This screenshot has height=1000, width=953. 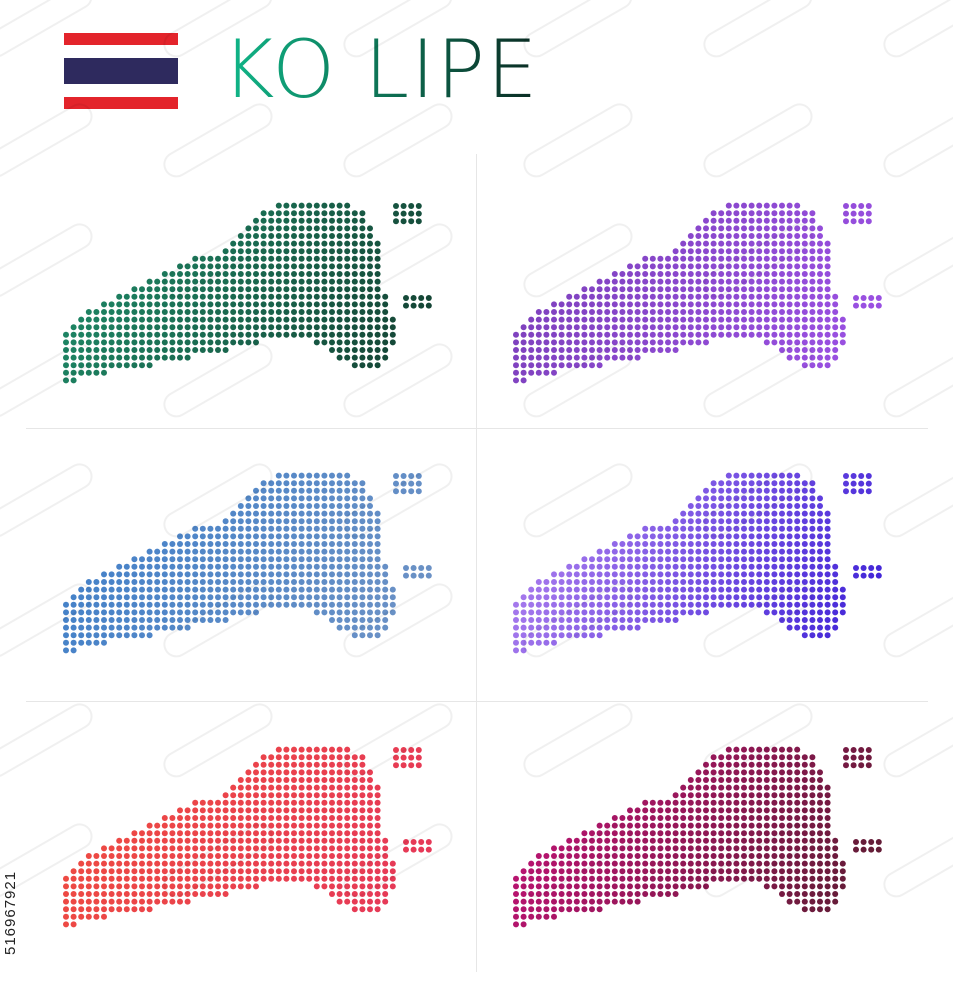 I want to click on dot-map-blue, so click(x=247, y=563).